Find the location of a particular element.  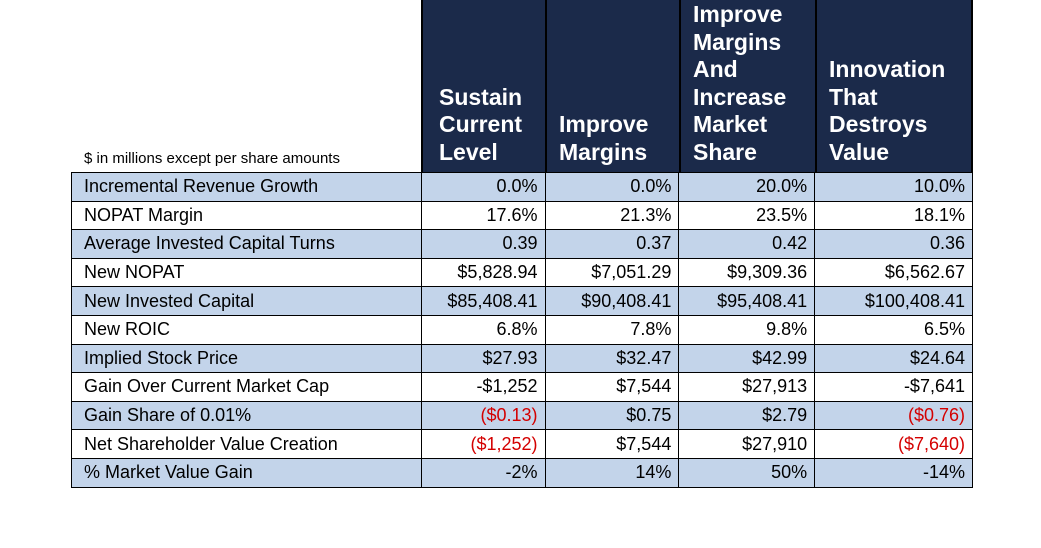

table-cell: ($0.76) is located at coordinates (893, 415).